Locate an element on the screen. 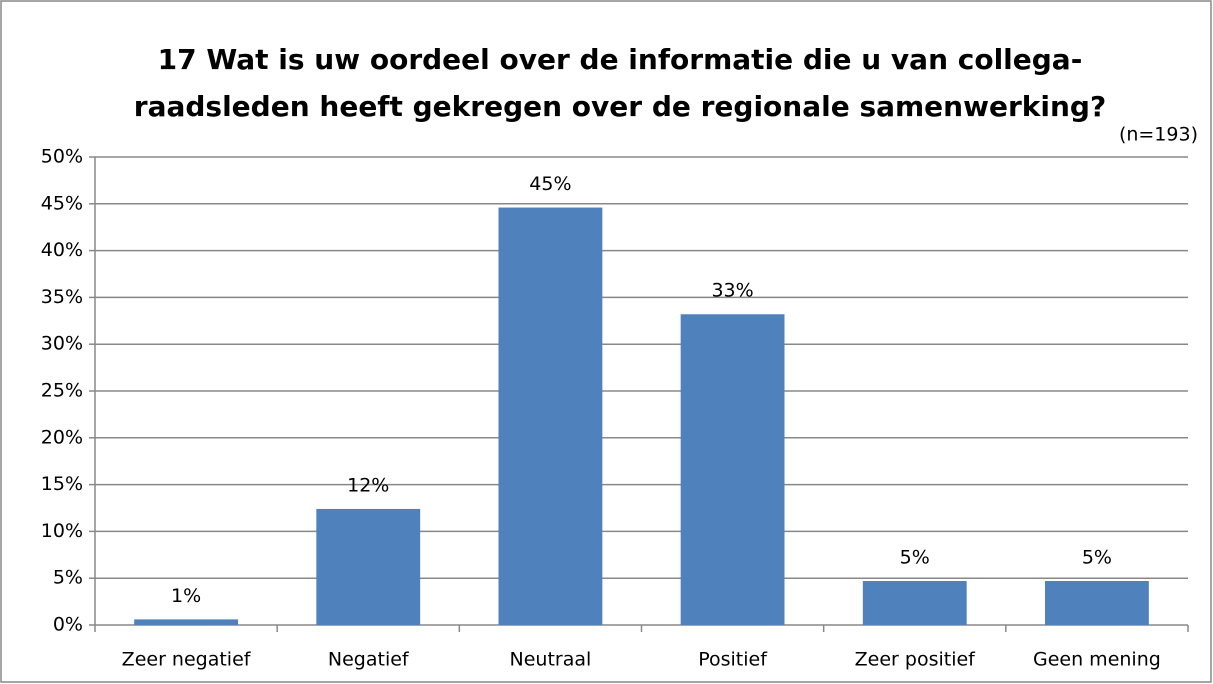  y-tick-label: 30% is located at coordinates (62, 344).